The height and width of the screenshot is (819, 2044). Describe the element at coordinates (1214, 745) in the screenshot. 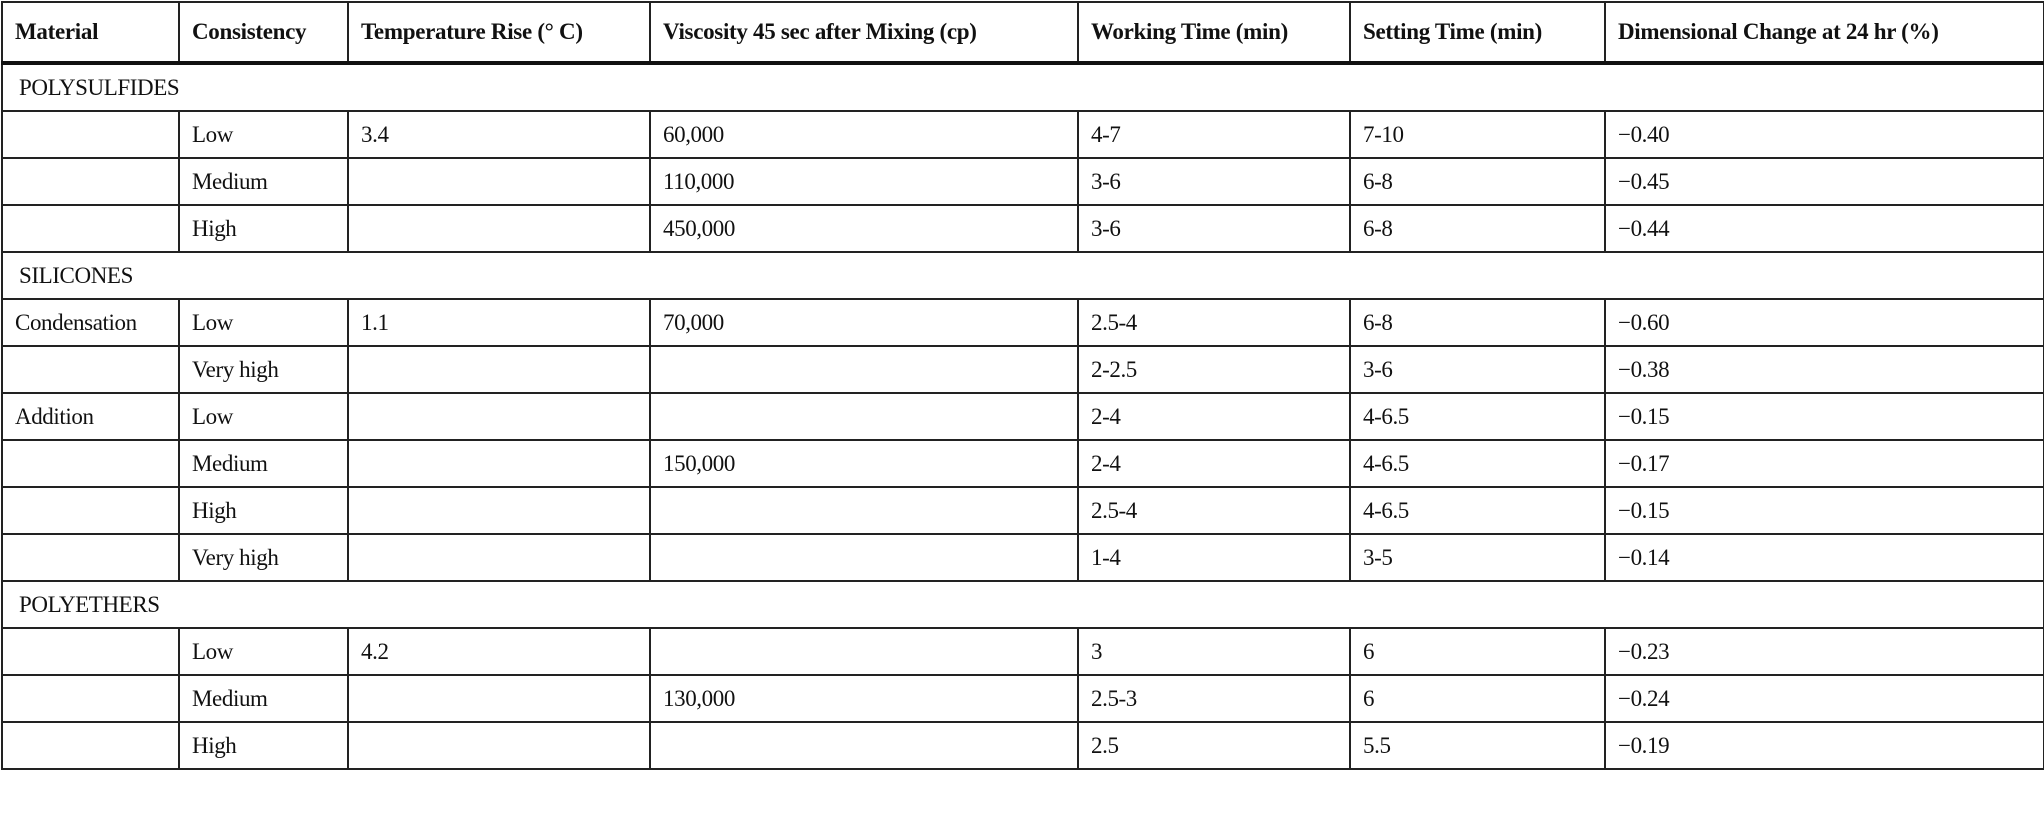

I see `table-cell: 2.5` at that location.